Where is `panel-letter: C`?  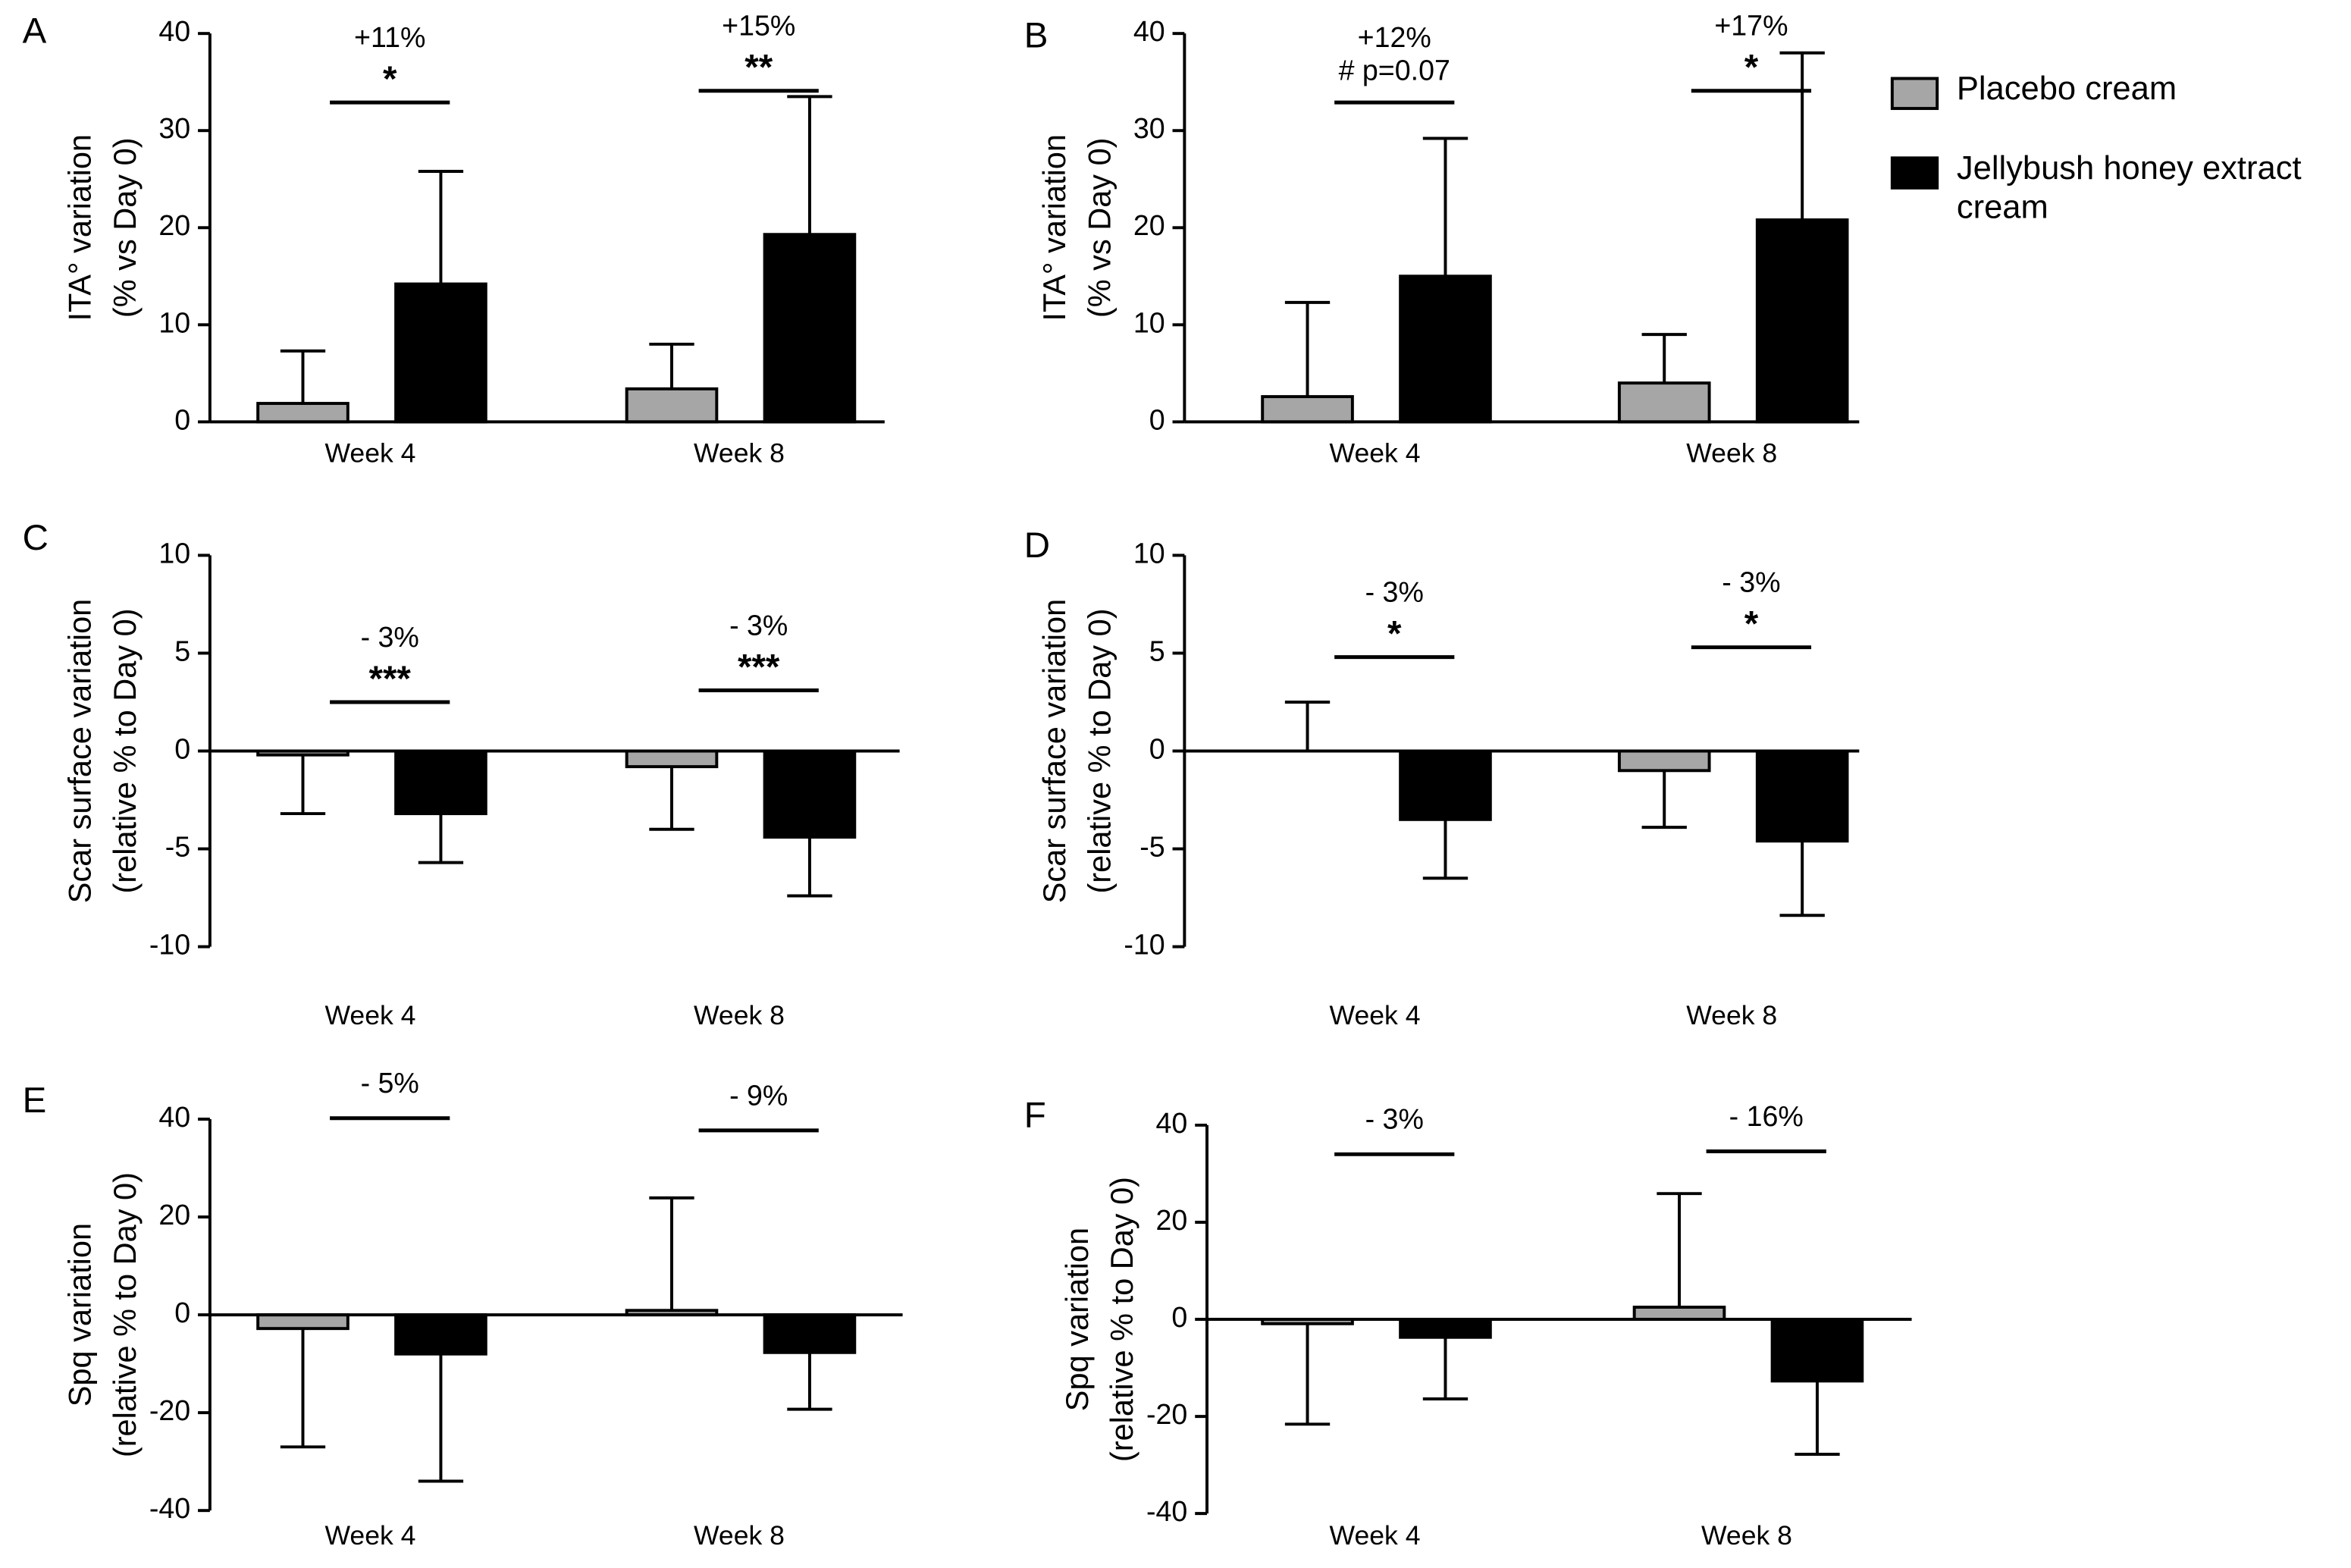 panel-letter: C is located at coordinates (36, 538).